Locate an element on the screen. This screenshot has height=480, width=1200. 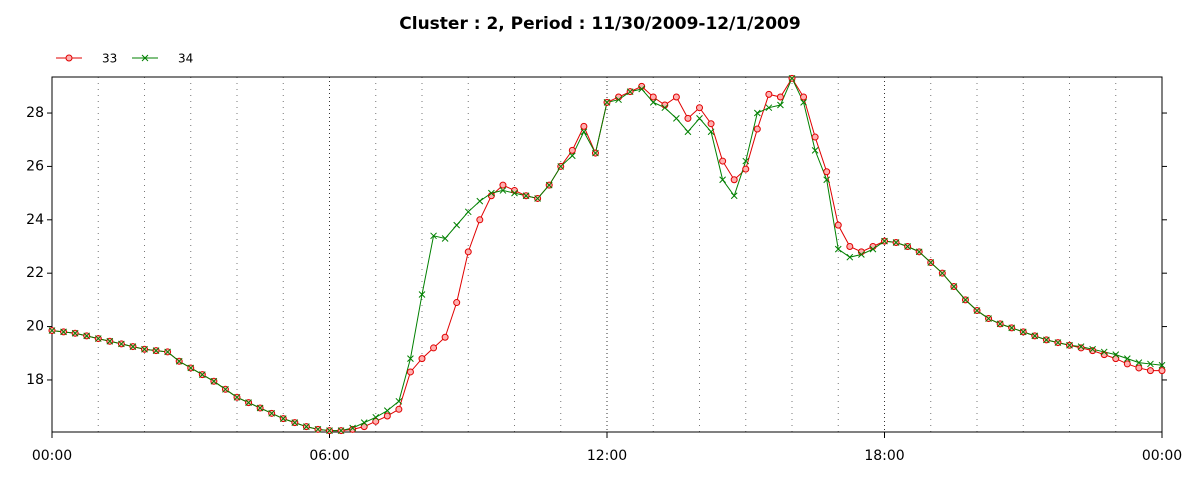
x-tick-label: 18:00 is located at coordinates (884, 456).